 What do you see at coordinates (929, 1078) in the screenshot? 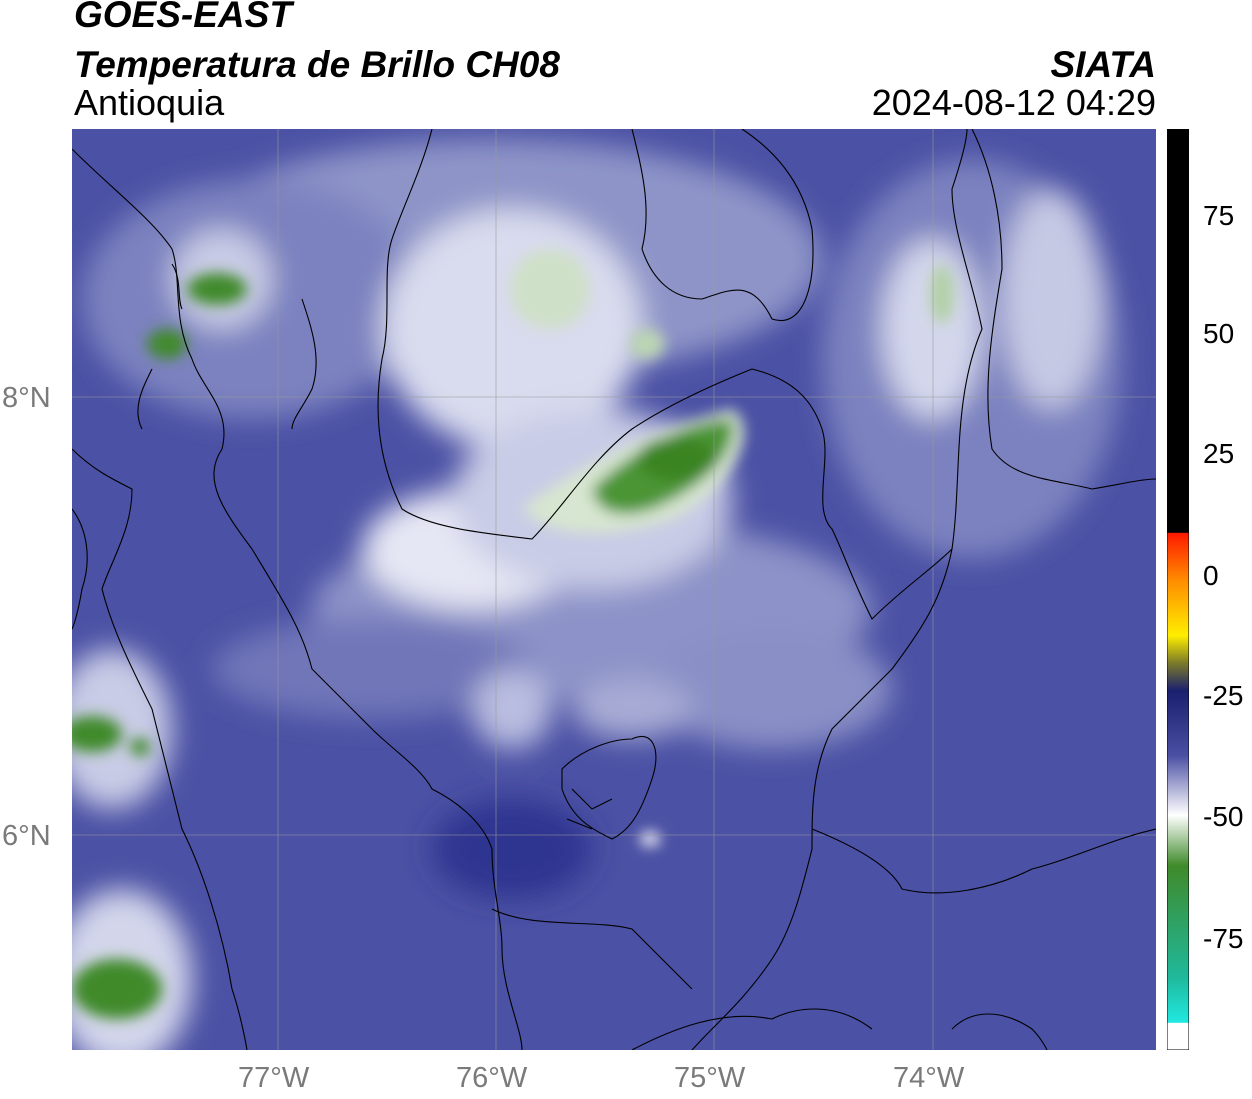
I see `lon-label-74w: 74°W` at bounding box center [929, 1078].